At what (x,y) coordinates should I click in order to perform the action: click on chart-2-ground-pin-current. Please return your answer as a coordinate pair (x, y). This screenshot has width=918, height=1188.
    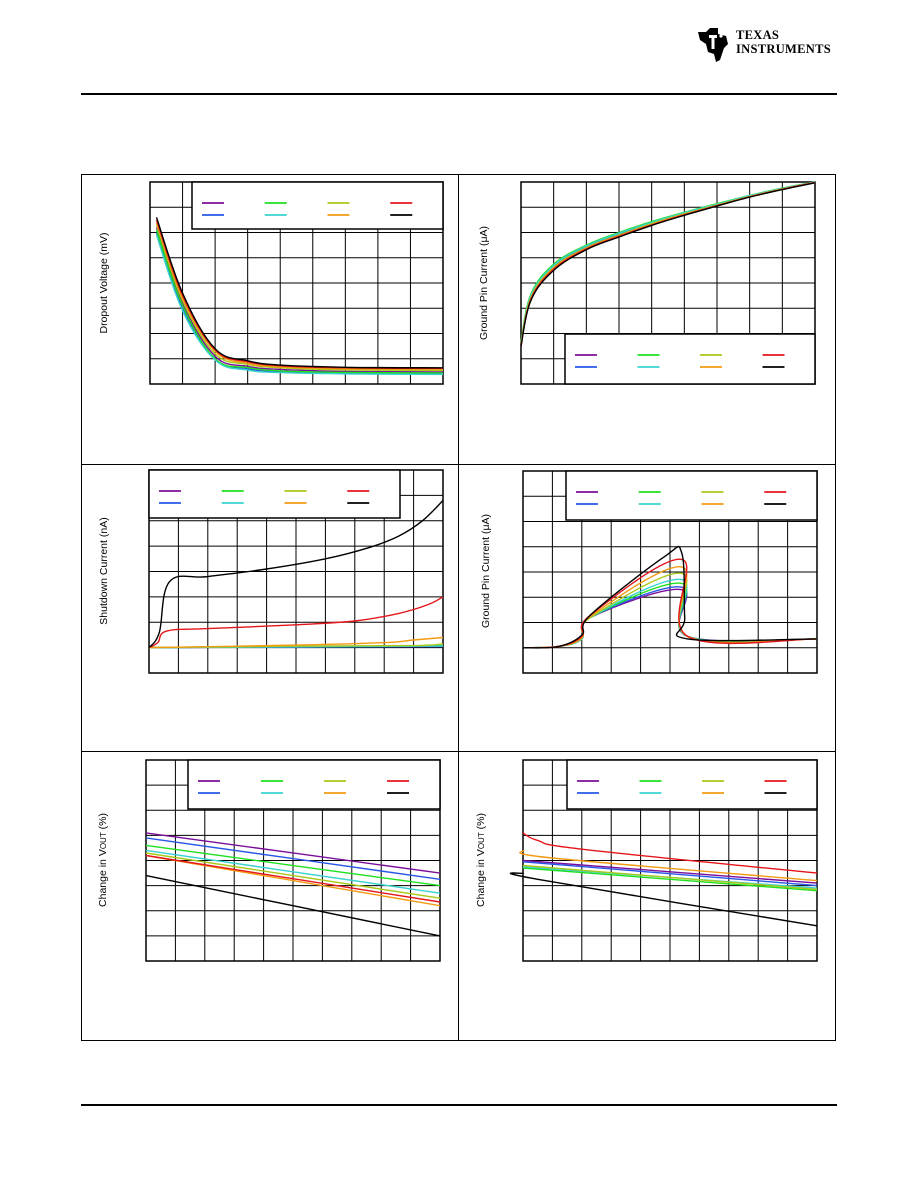
    Looking at the image, I should click on (668, 283).